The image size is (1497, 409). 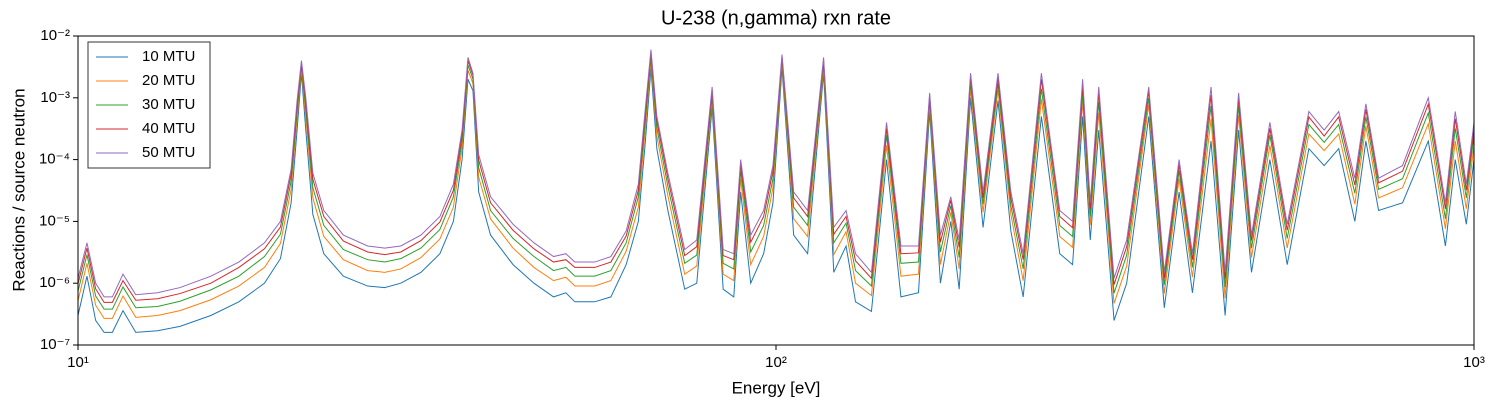 What do you see at coordinates (168, 152) in the screenshot?
I see `legend-label: 50 MTU` at bounding box center [168, 152].